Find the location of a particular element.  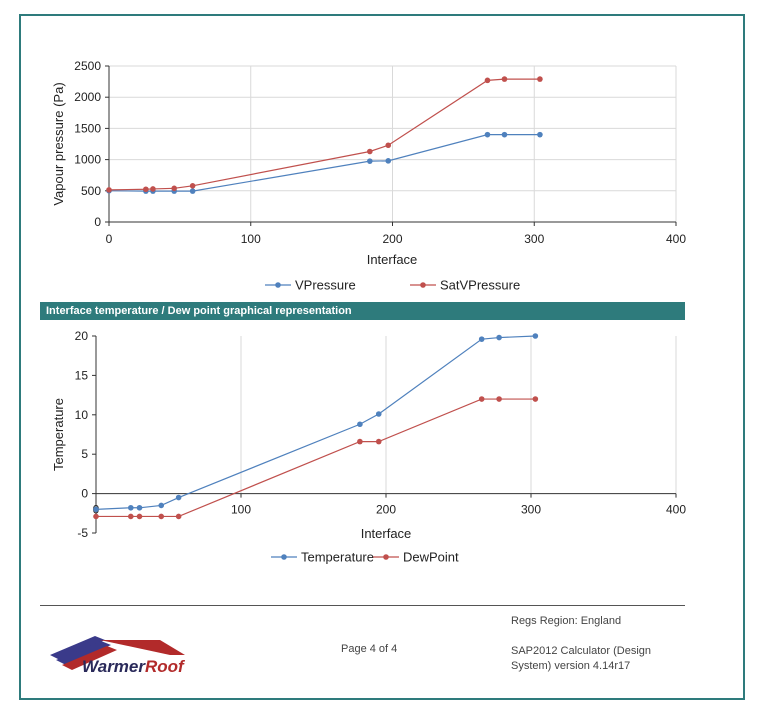

legend-label: DewPoint is located at coordinates (431, 557).